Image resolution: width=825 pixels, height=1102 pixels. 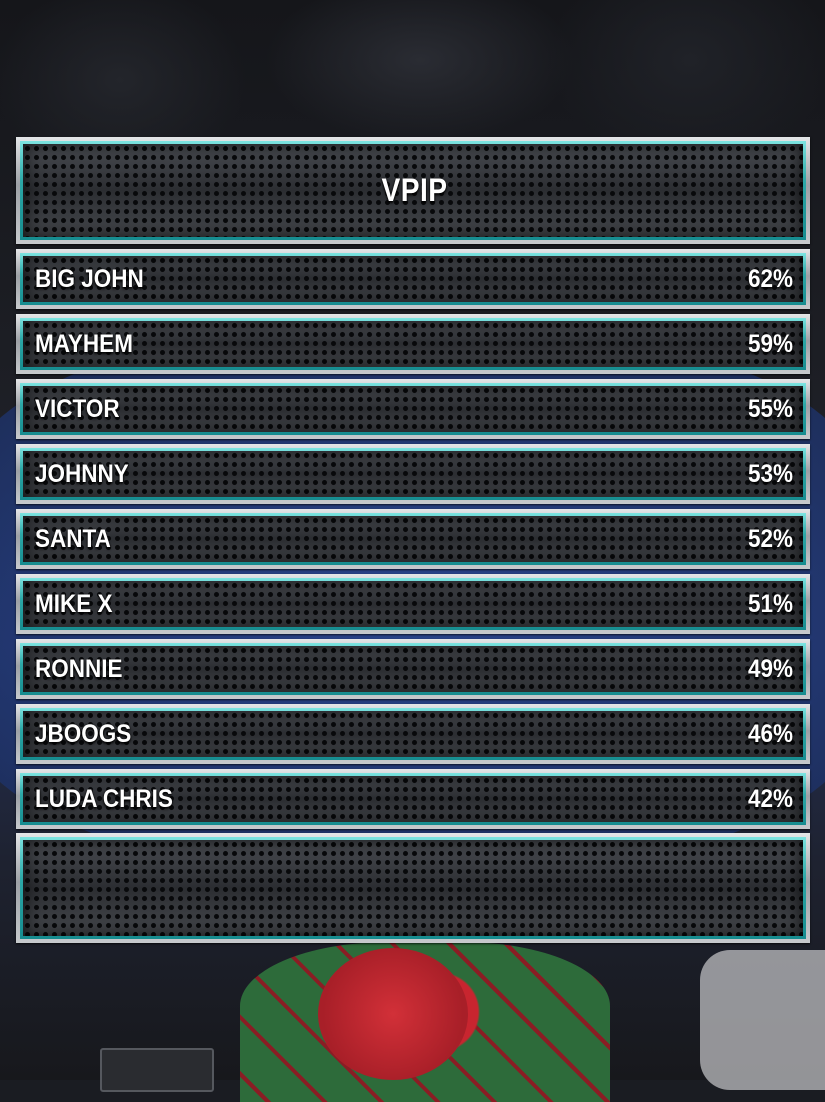 What do you see at coordinates (413, 474) in the screenshot?
I see `leaderboard-row: JOHNNY 53%` at bounding box center [413, 474].